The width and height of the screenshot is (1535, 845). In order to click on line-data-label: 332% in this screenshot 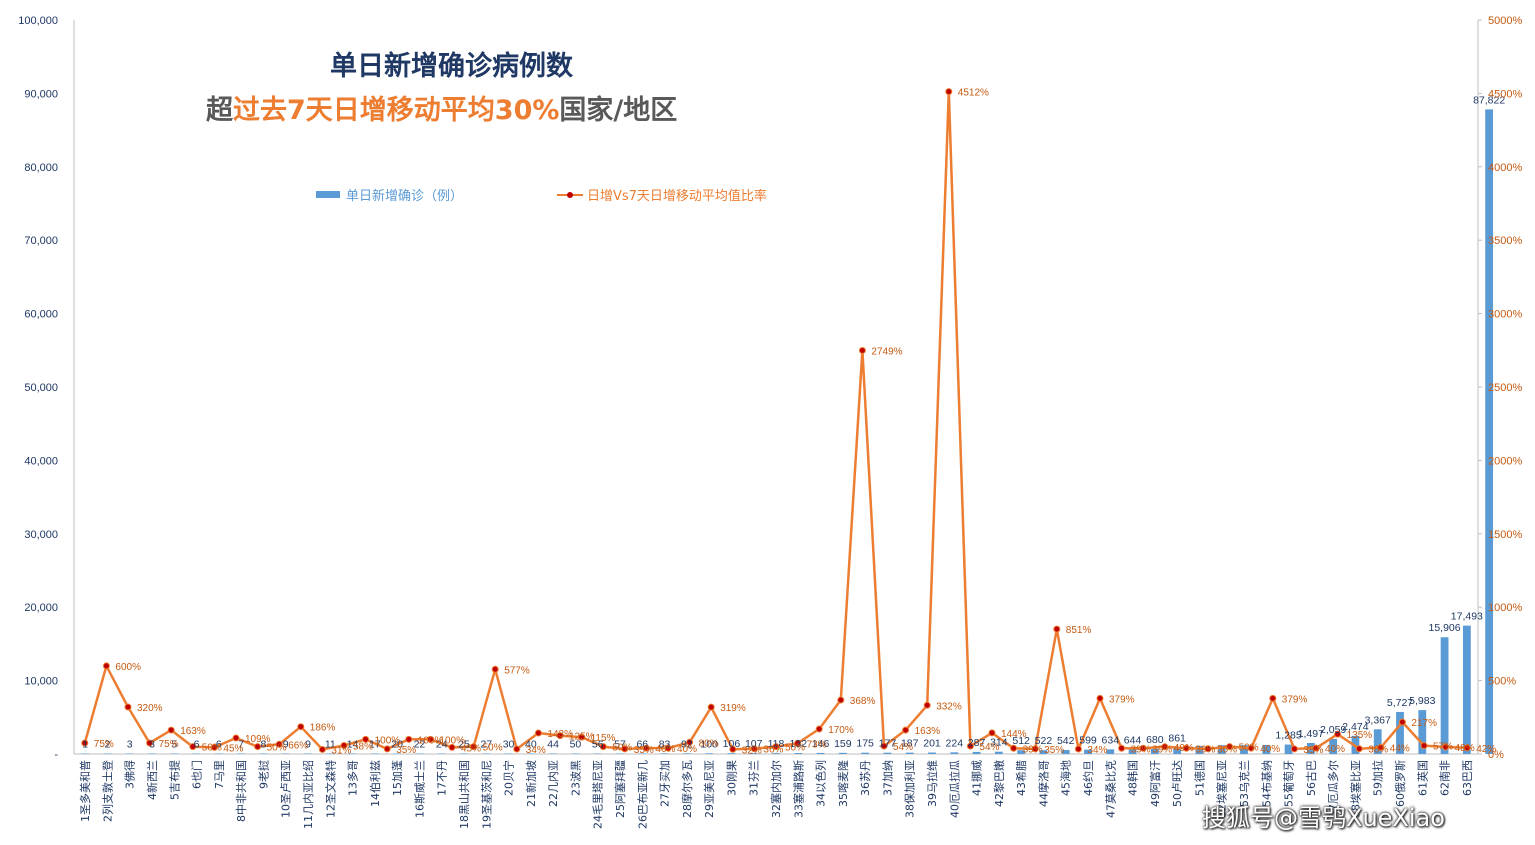, I will do `click(949, 706)`.